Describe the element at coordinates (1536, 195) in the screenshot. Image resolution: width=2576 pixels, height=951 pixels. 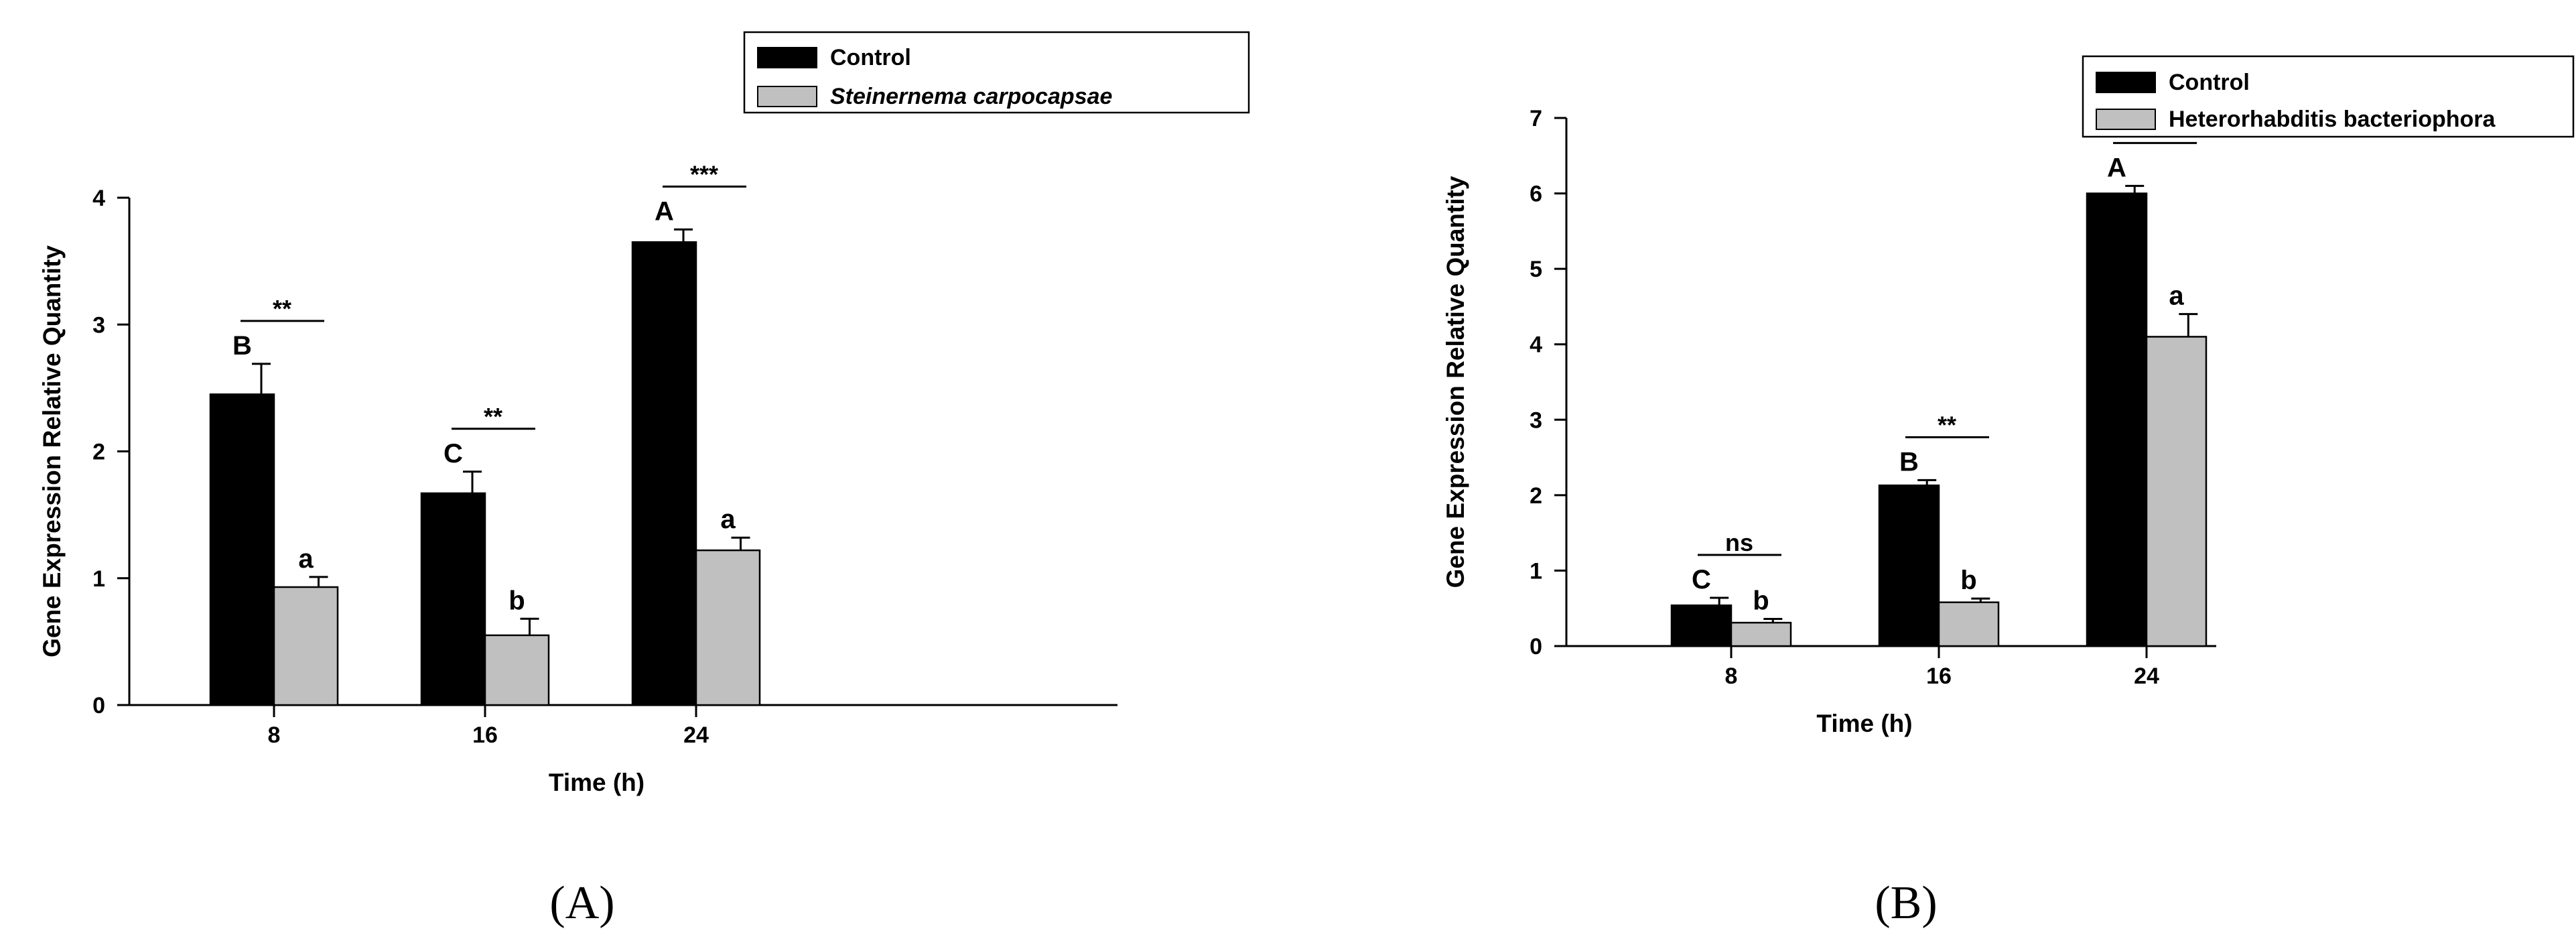
I see `y-tick-label: 6` at that location.